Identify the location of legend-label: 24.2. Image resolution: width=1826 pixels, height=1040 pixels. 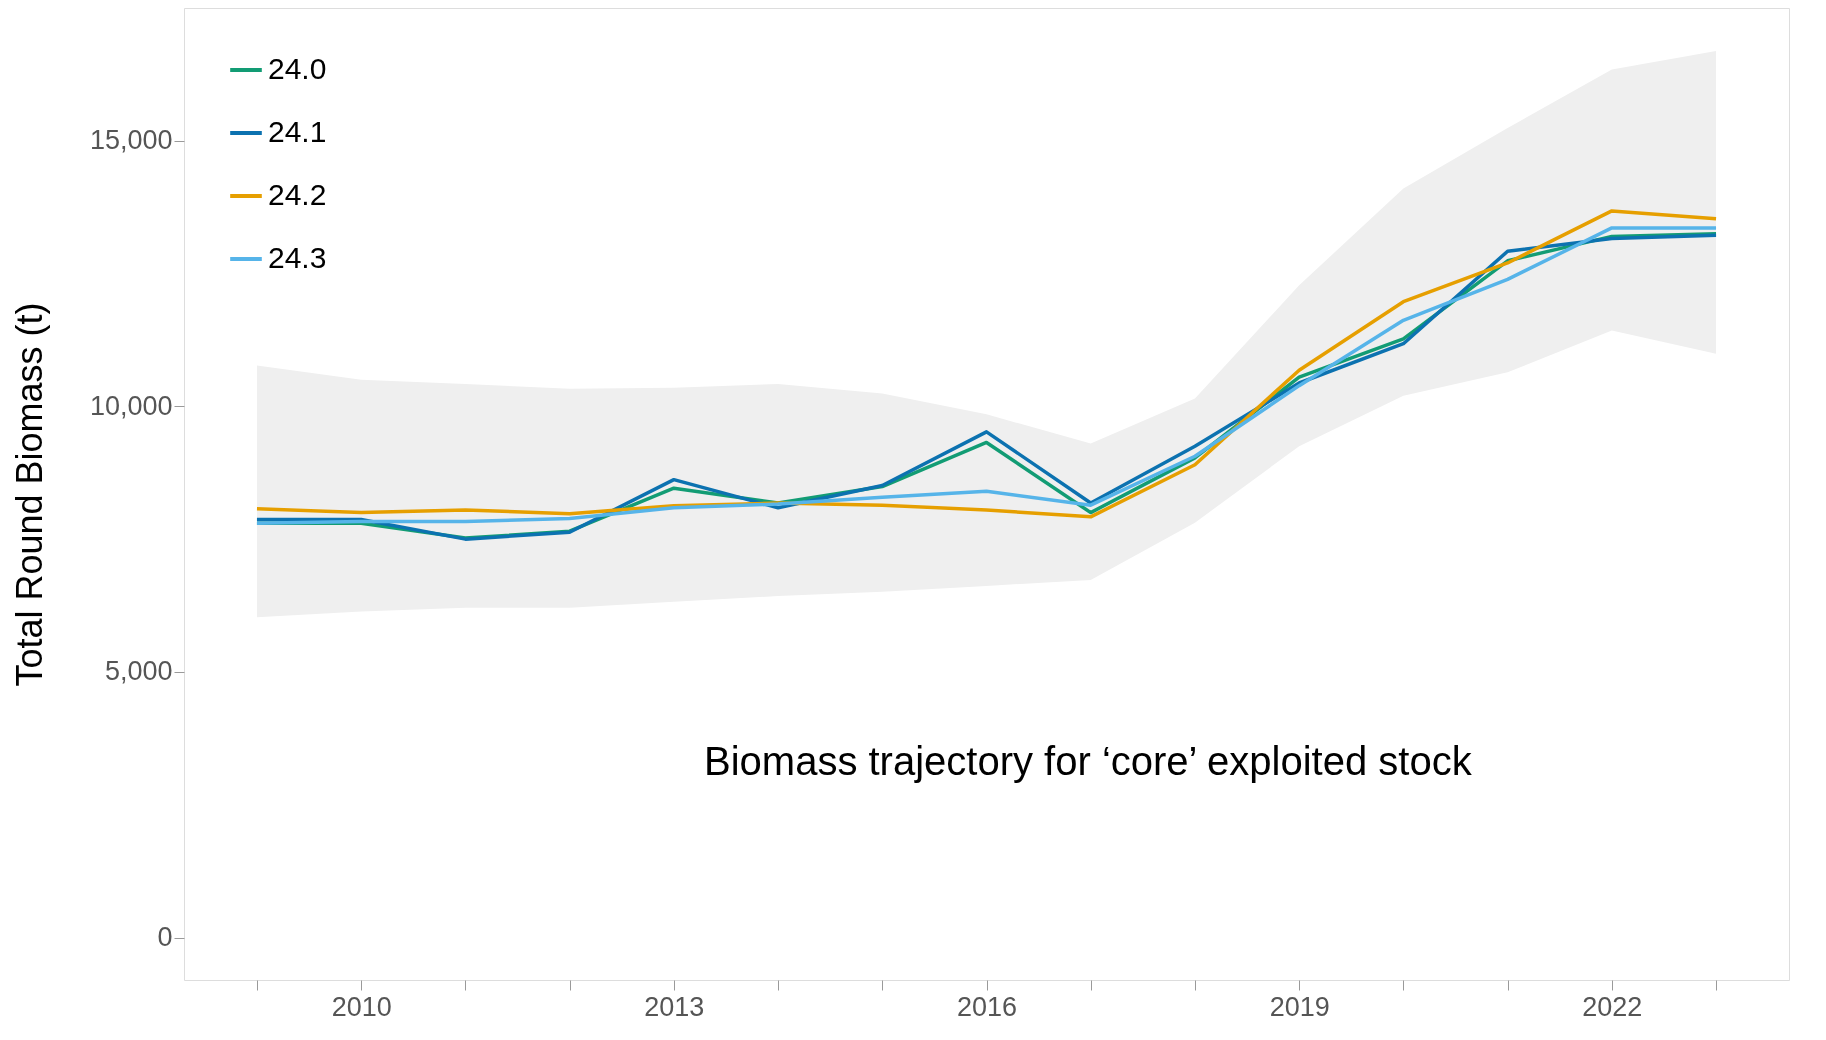
(297, 194).